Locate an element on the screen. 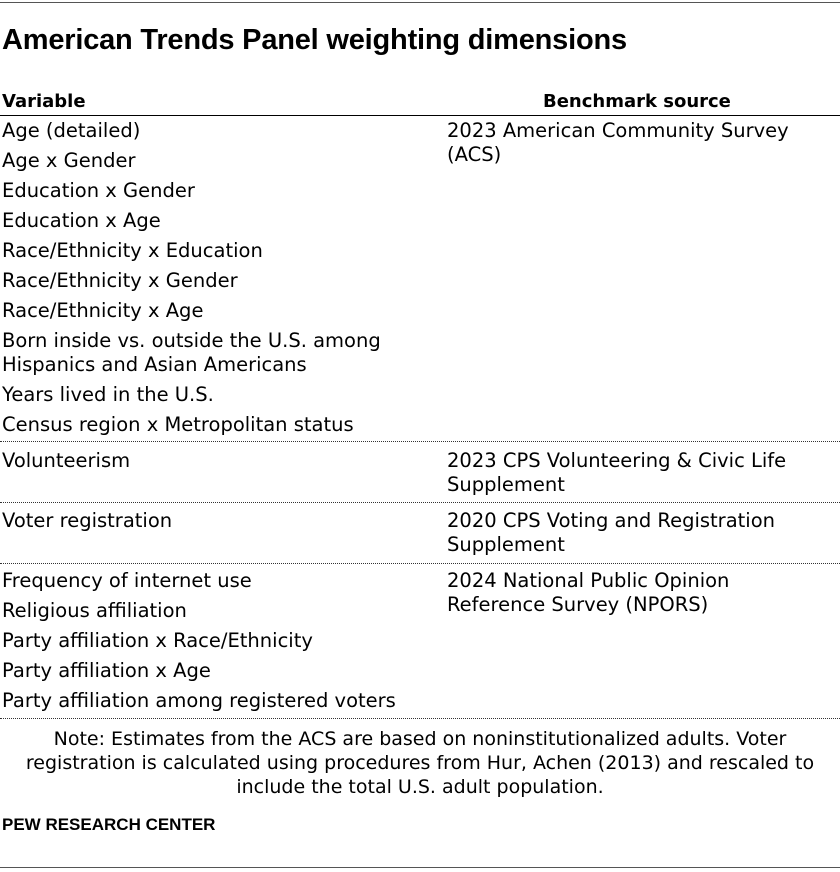 The image size is (840, 872). variable-list: Volunteerism is located at coordinates (217, 464).